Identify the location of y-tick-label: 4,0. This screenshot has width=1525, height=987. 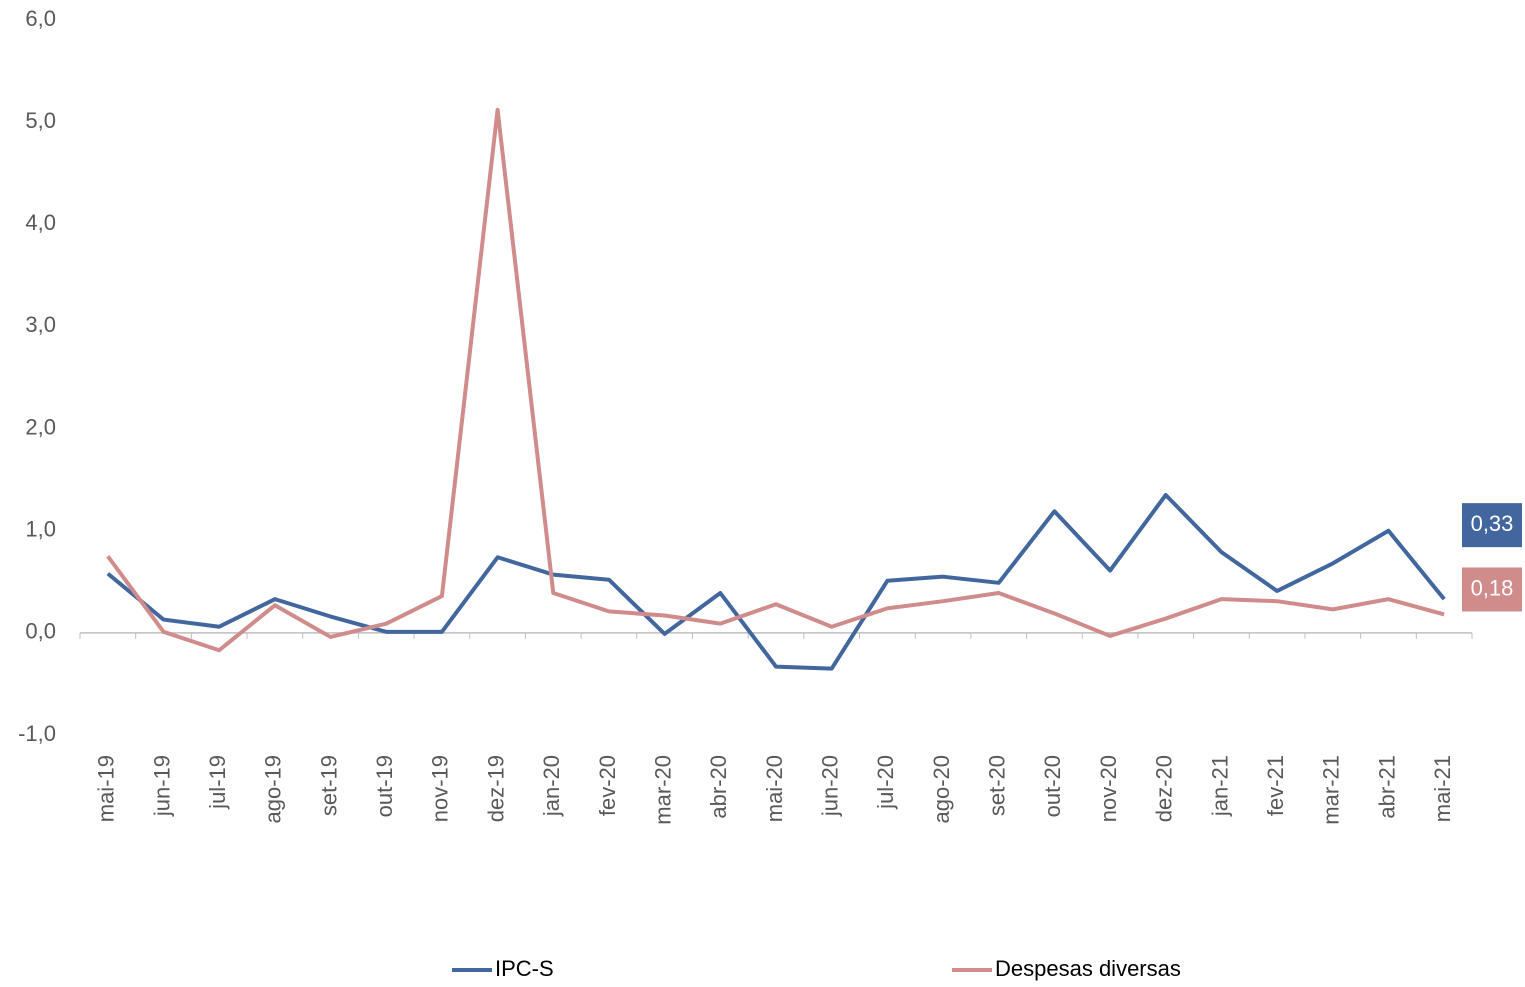
(40, 222).